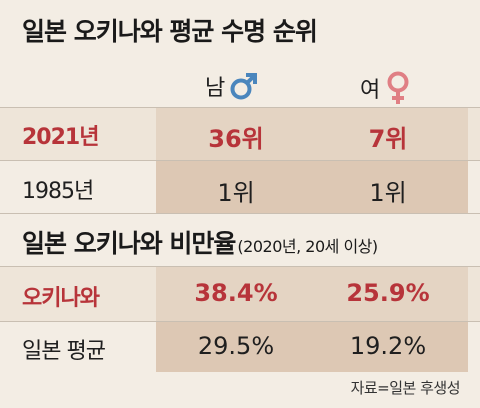  Describe the element at coordinates (58, 191) in the screenshot. I see `row-label: 1985년` at that location.